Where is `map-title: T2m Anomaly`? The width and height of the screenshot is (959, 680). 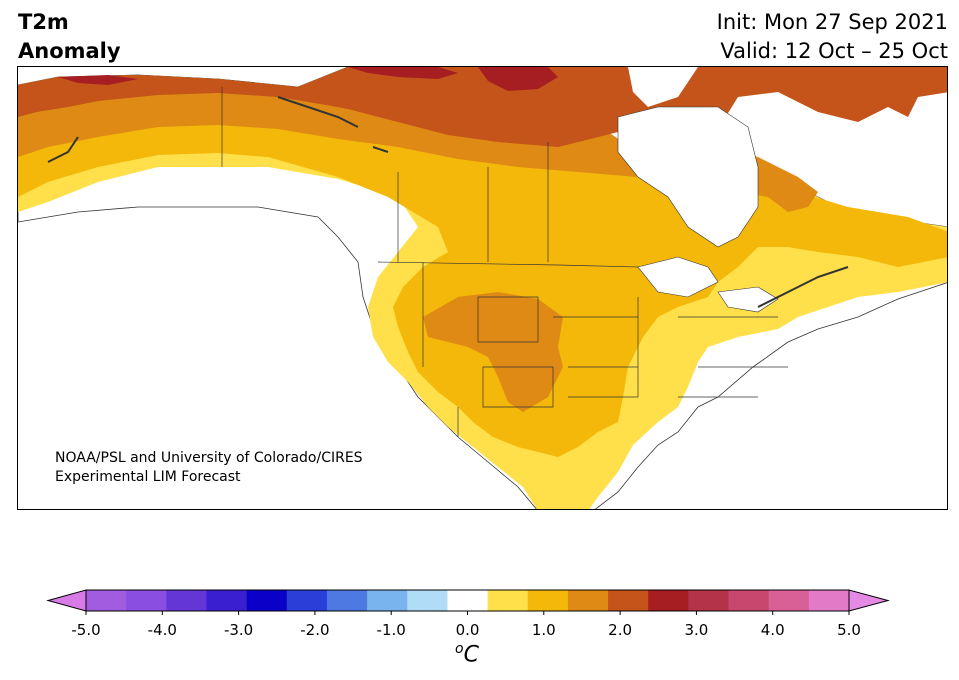
map-title: T2m Anomaly is located at coordinates (69, 37).